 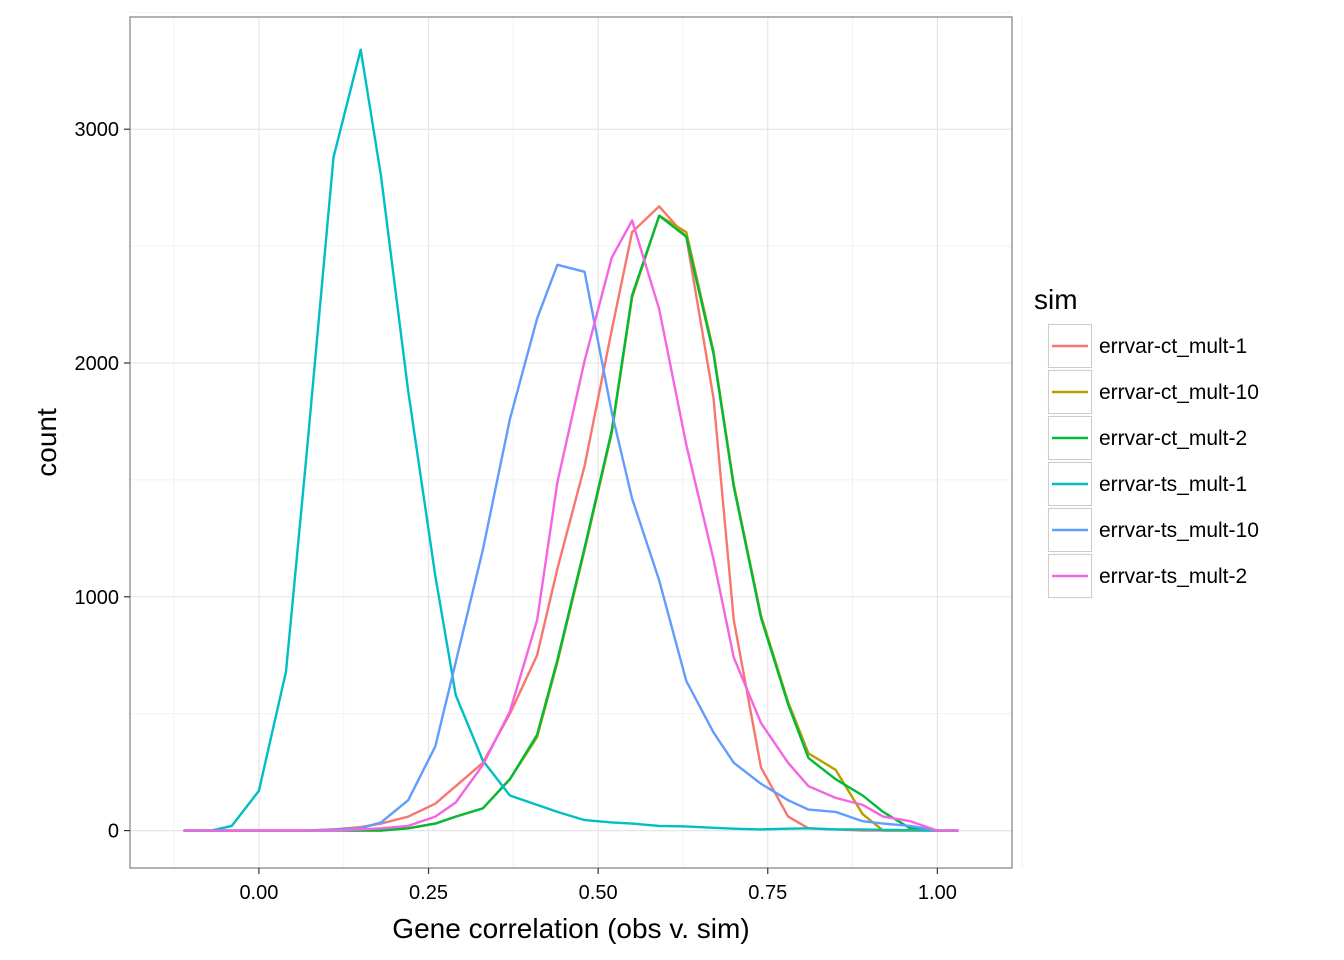 What do you see at coordinates (1173, 576) in the screenshot?
I see `legend-label: errvar-ts_mult-2` at bounding box center [1173, 576].